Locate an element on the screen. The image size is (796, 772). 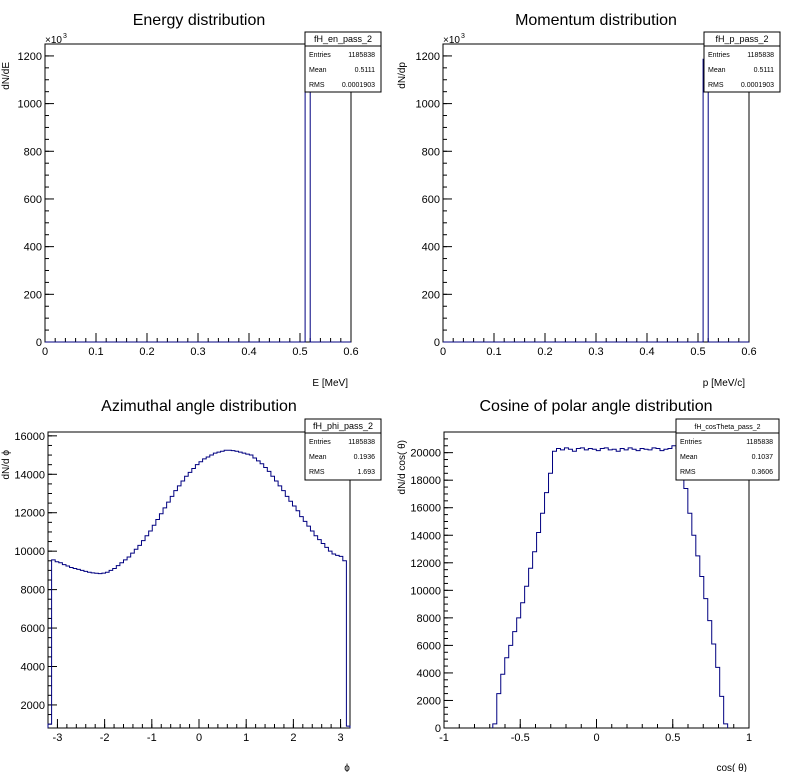
x-tick-label: -3 is located at coordinates (58, 738).